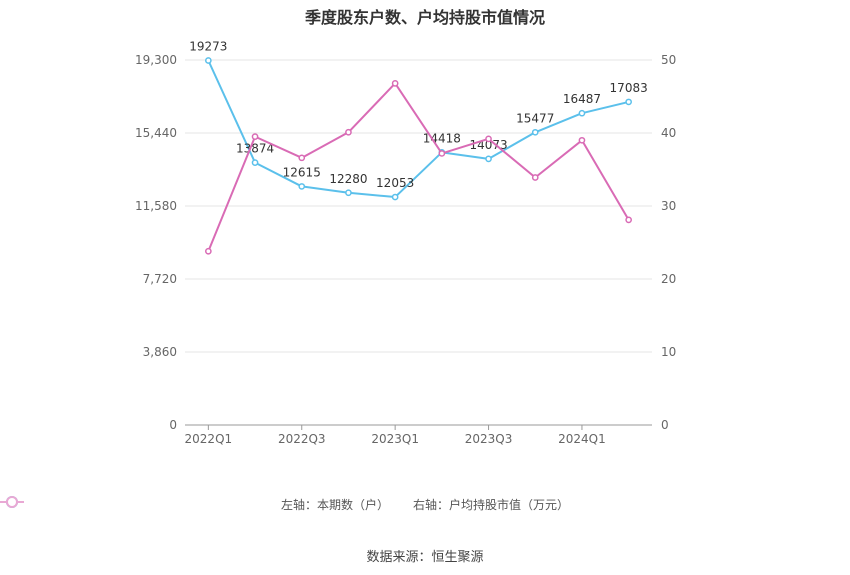 The width and height of the screenshot is (850, 575). I want to click on legend-line-icon, so click(12, 502).